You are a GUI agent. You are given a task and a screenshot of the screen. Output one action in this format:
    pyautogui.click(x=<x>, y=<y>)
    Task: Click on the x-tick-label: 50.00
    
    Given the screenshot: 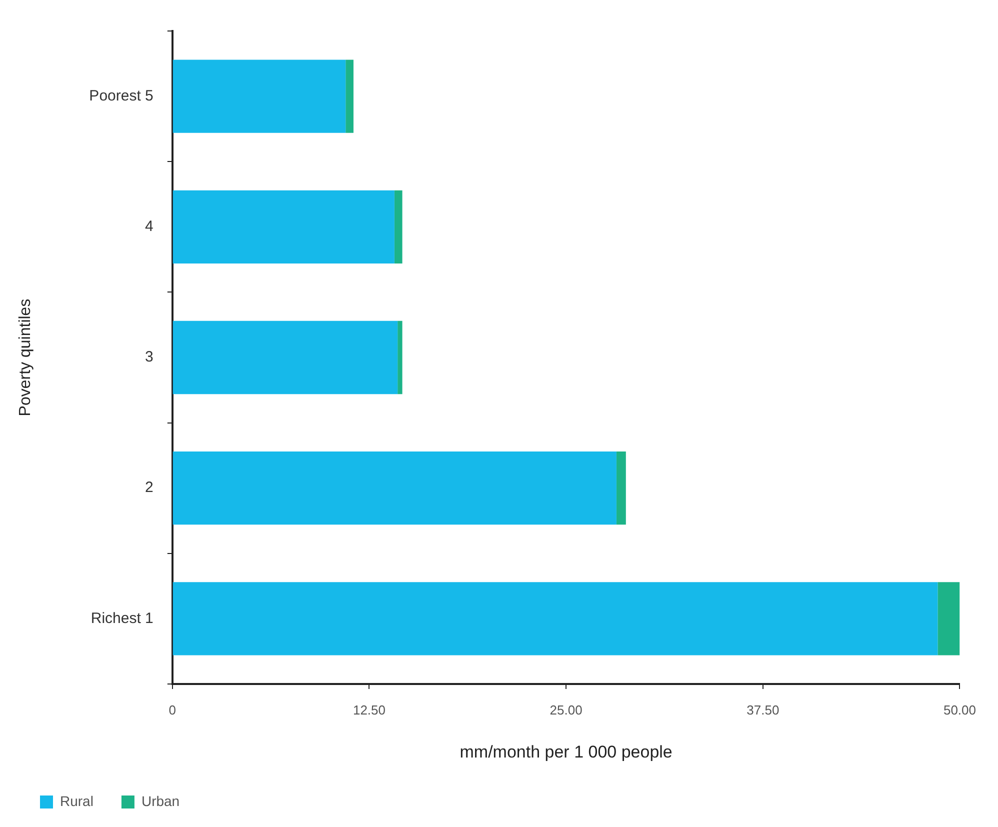 What is the action you would take?
    pyautogui.click(x=959, y=710)
    